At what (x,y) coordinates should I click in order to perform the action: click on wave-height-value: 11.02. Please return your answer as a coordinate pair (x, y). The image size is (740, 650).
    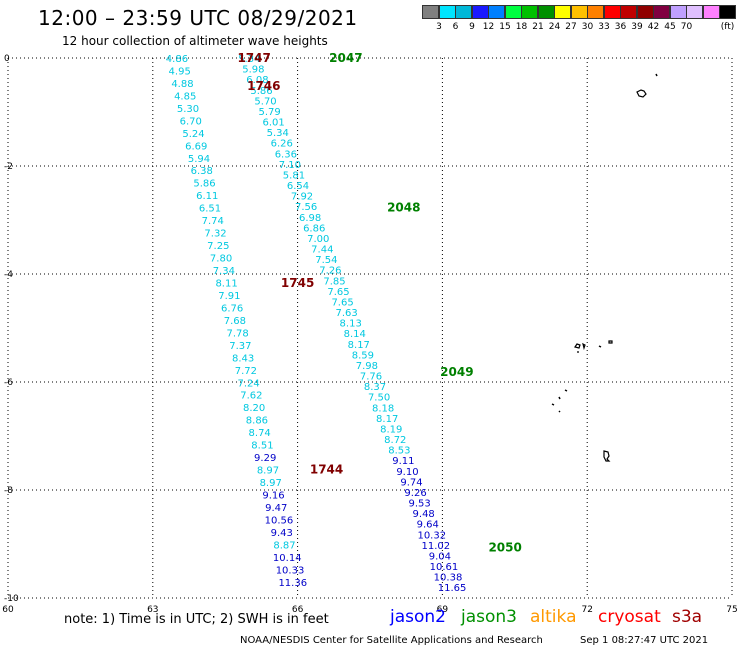
    Looking at the image, I should click on (436, 546).